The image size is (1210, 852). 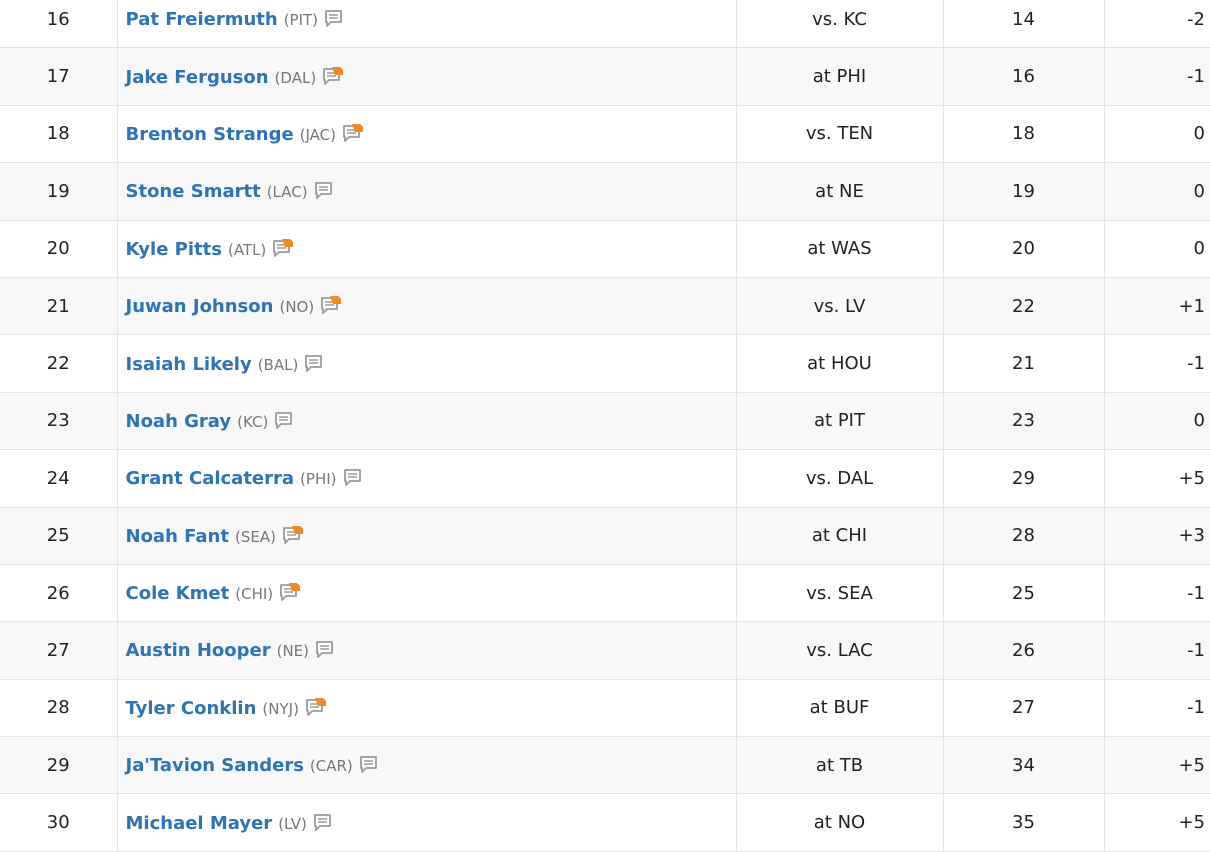 I want to click on table-row: 28 Tyler Conklin (NYJ) at BUF 27 -1, so click(x=605, y=708).